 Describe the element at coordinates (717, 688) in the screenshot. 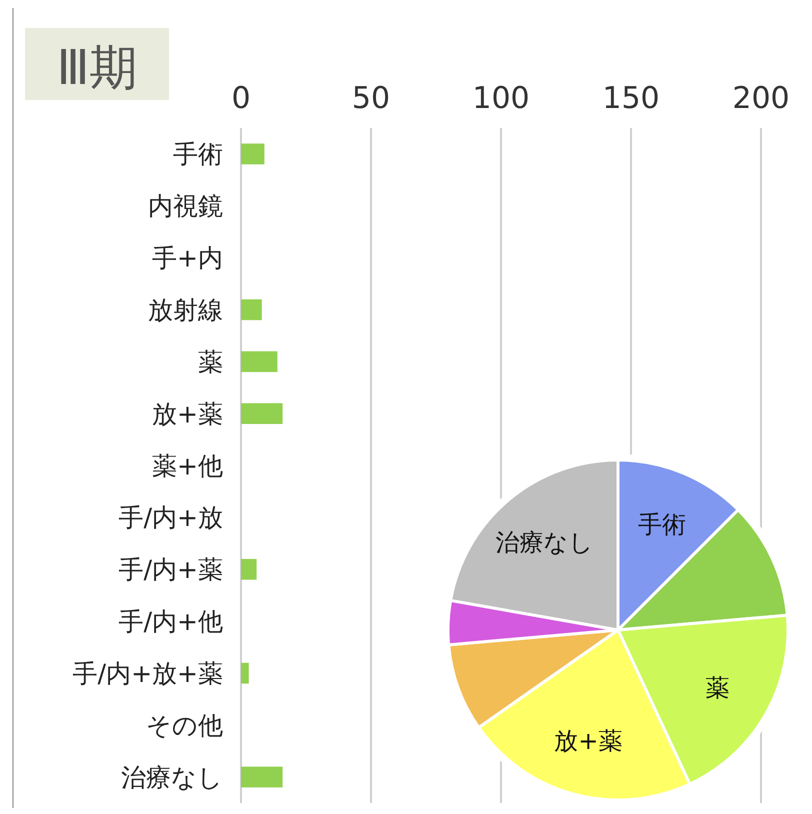

I see `slice-label: 薬` at that location.